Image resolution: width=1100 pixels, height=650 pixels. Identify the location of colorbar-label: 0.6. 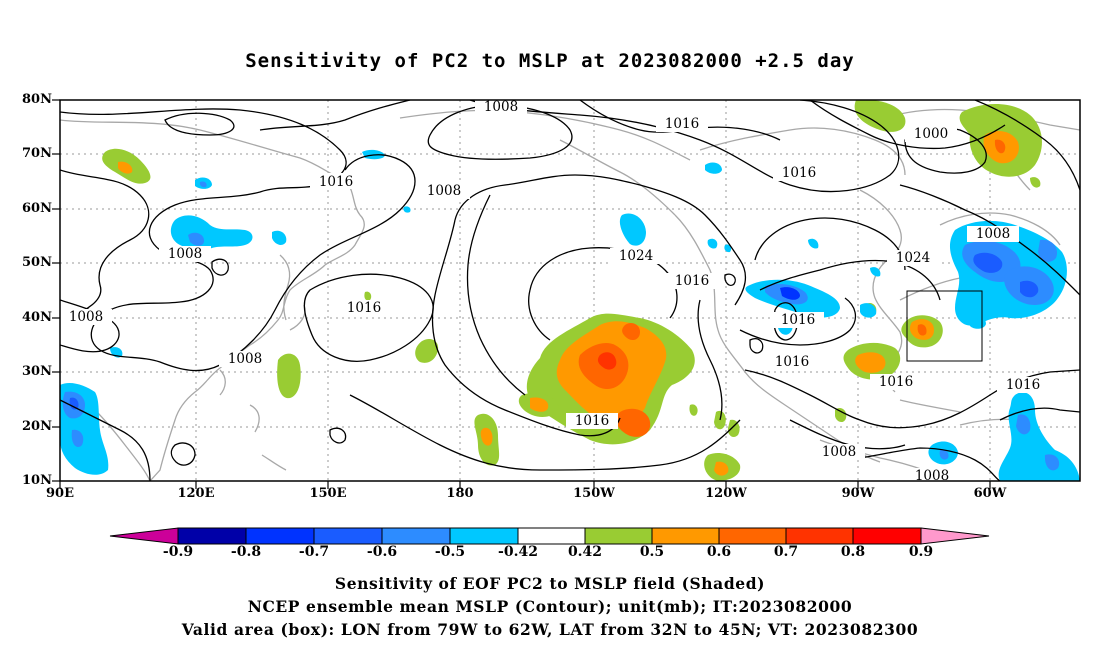
(719, 552).